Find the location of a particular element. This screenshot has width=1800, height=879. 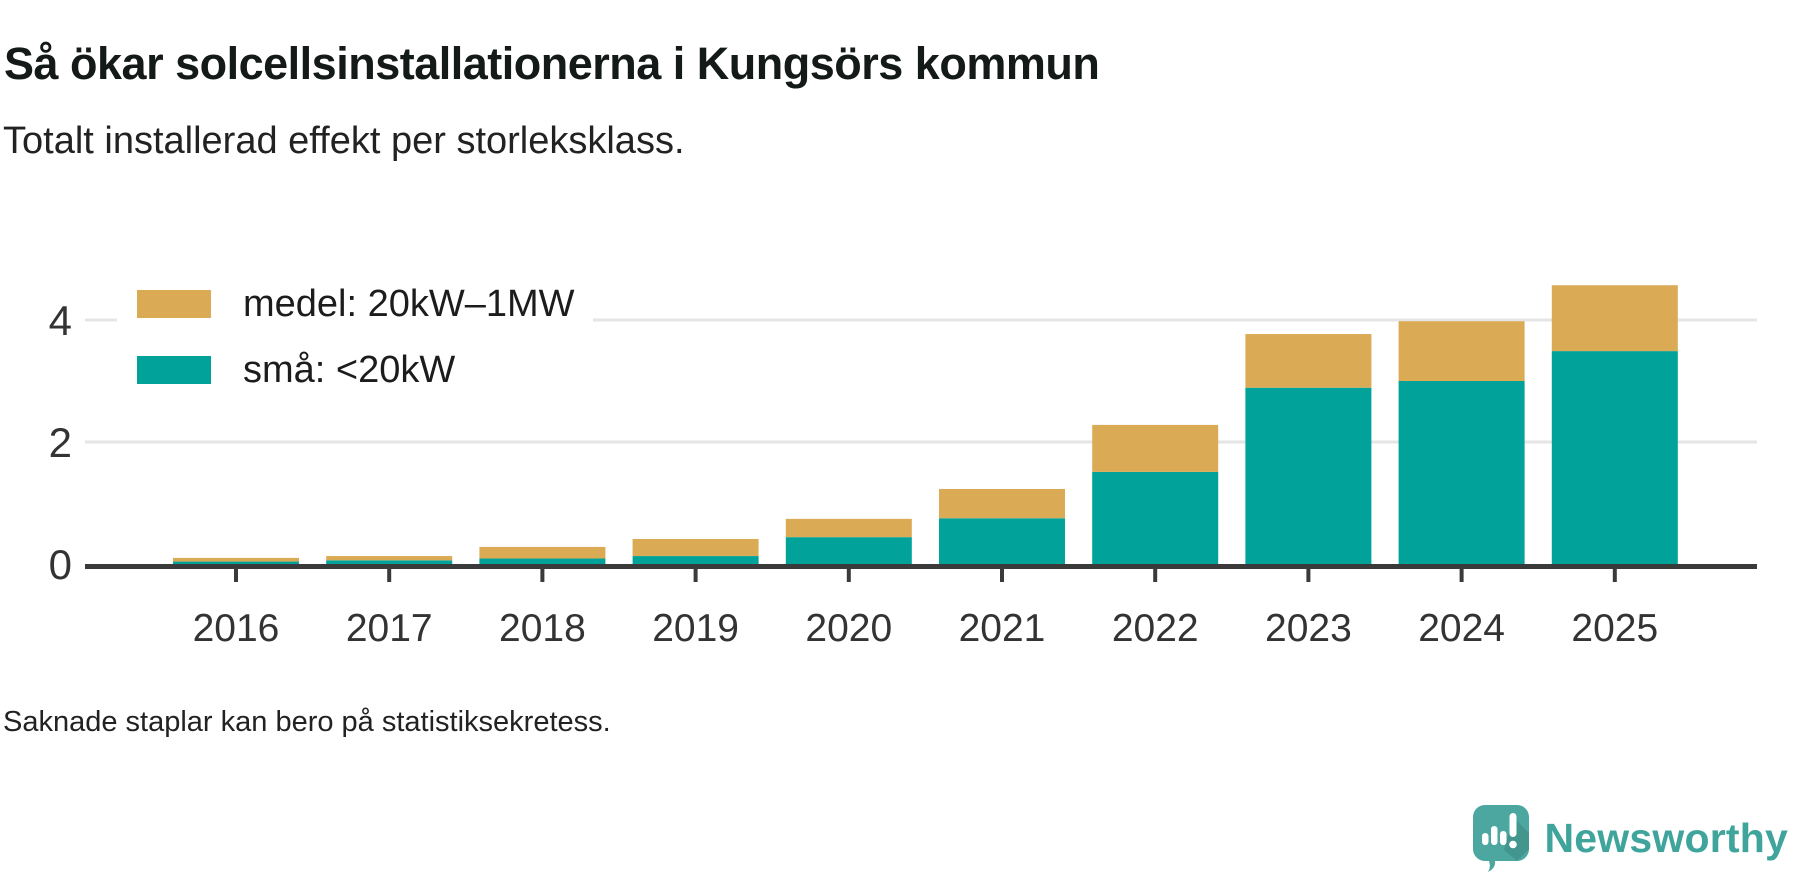

y-tick-label: 0 is located at coordinates (60, 564).